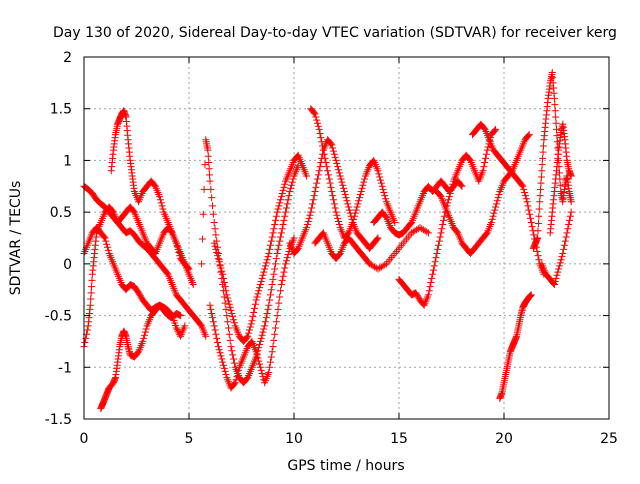 The height and width of the screenshot is (484, 640). Describe the element at coordinates (345, 466) in the screenshot. I see `x-axis-label: GPS time / hours` at that location.